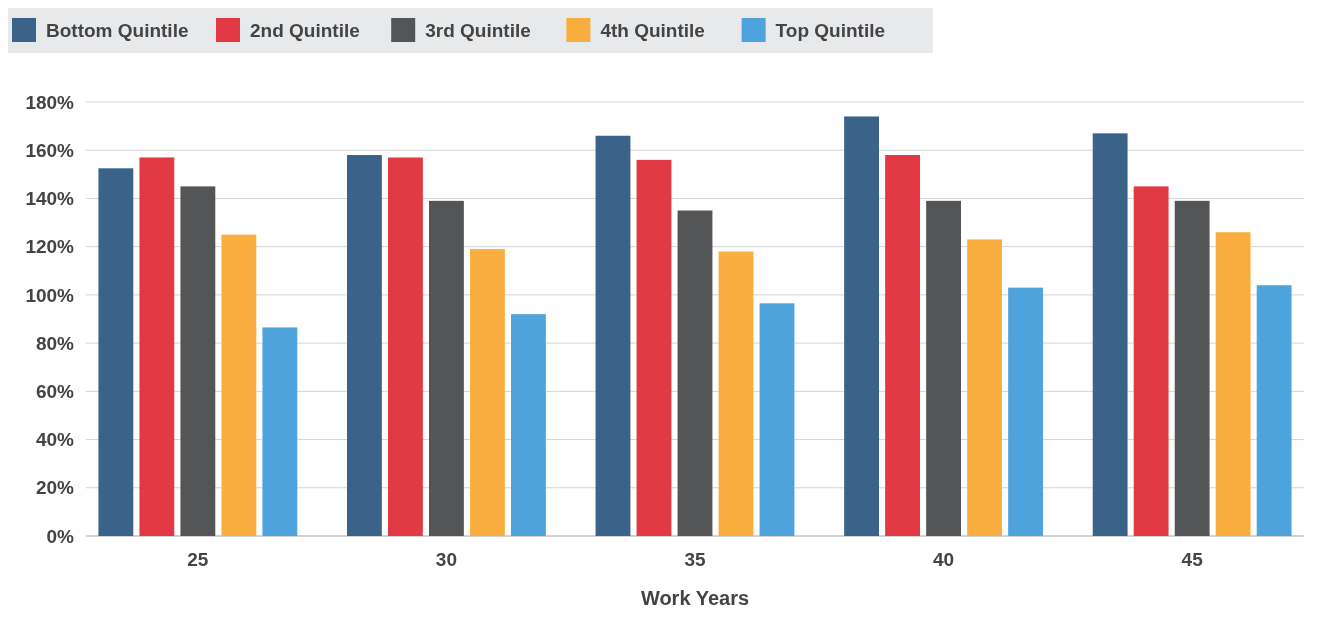  Describe the element at coordinates (830, 30) in the screenshot. I see `legend-label: Top Quintile` at that location.